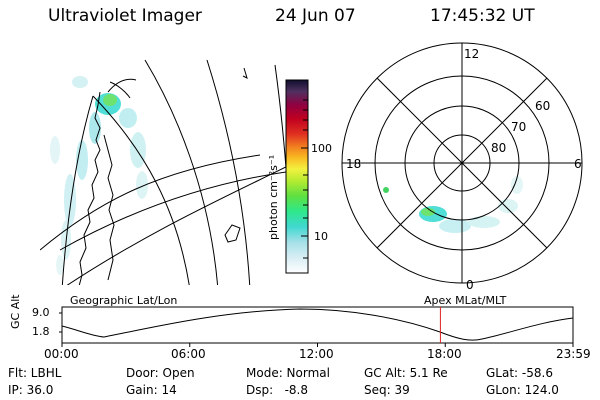  Describe the element at coordinates (316, 354) in the screenshot. I see `time-tick-1200: 12:00` at that location.